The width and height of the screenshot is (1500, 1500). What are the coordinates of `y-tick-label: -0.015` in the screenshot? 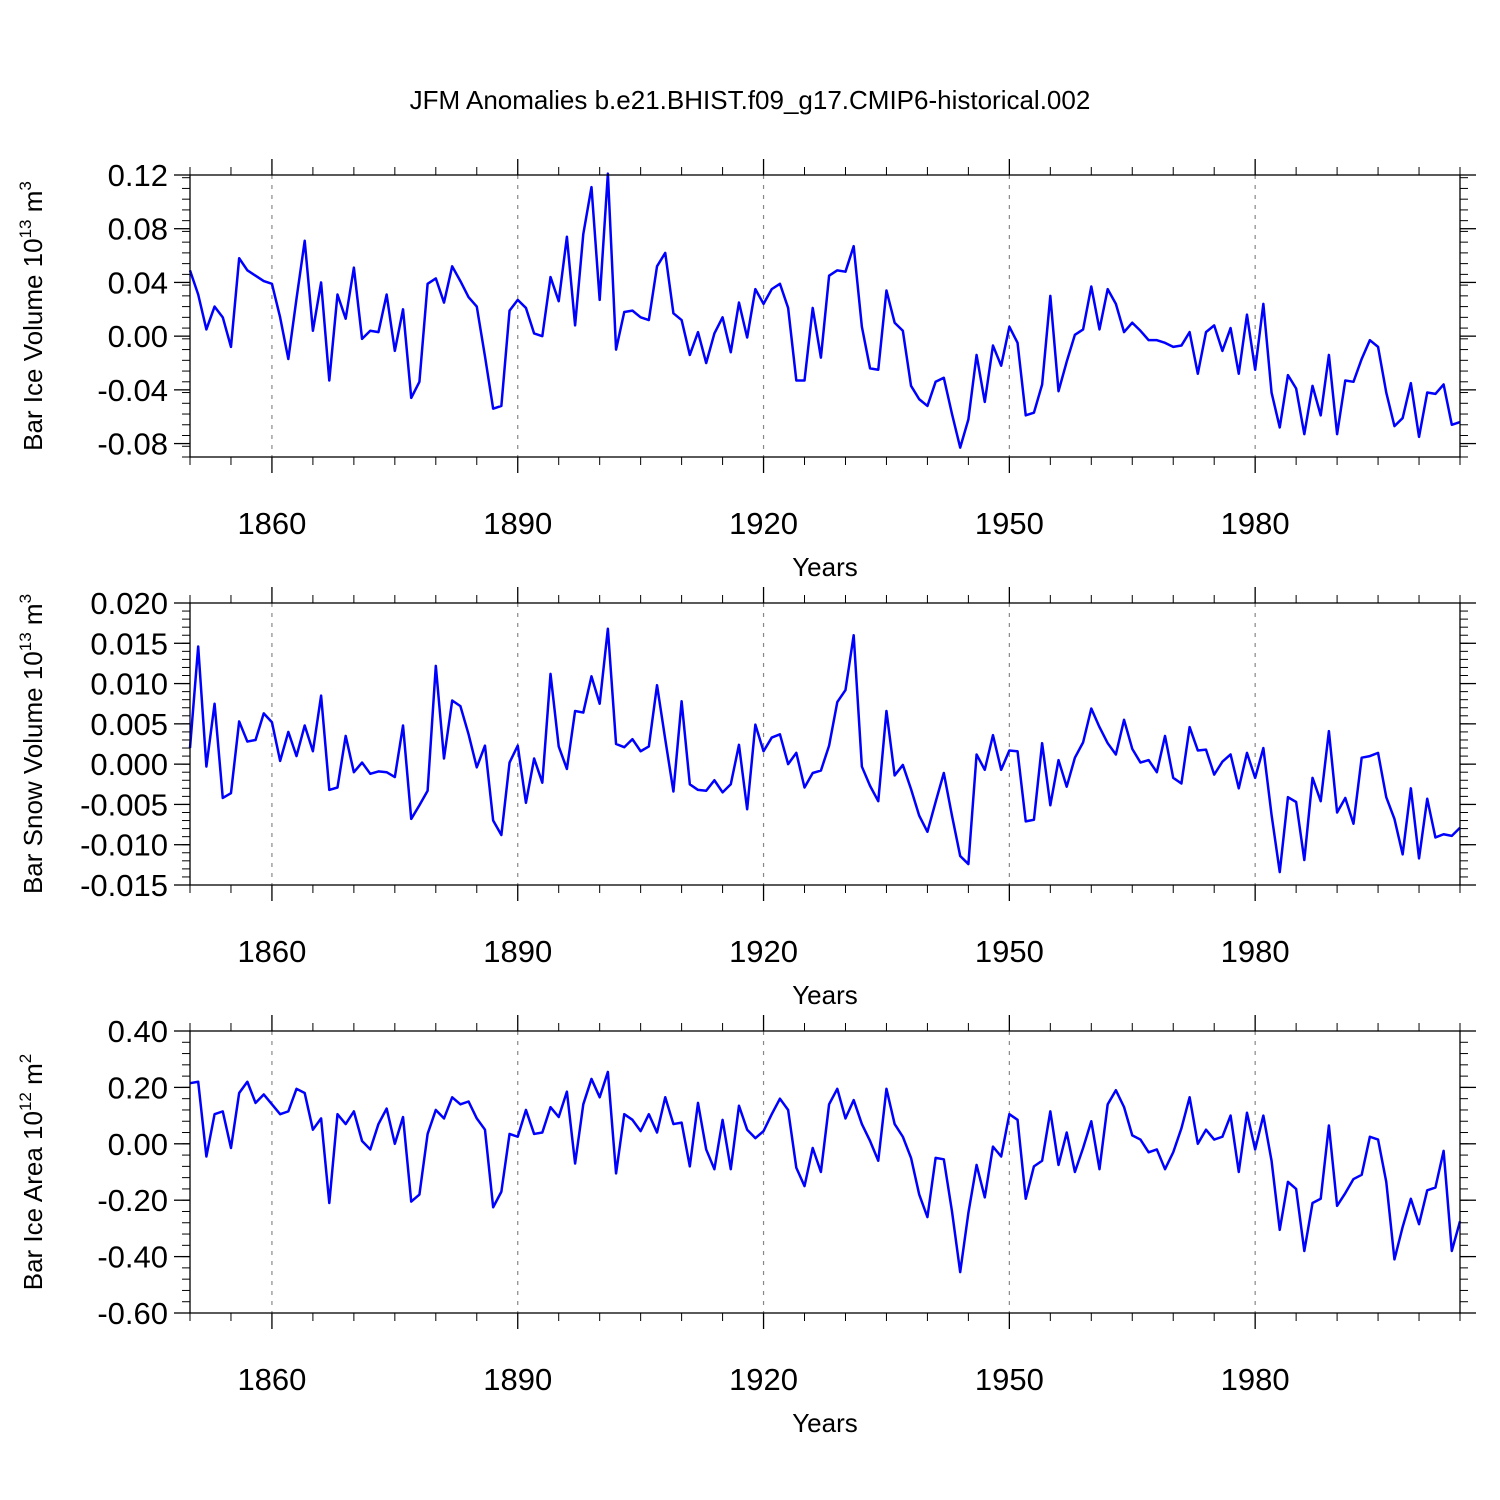 It's located at (124, 885).